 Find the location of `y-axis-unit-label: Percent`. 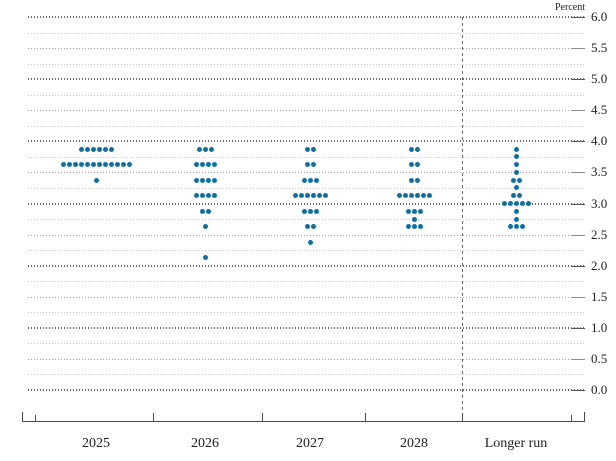

y-axis-unit-label: Percent is located at coordinates (570, 7).